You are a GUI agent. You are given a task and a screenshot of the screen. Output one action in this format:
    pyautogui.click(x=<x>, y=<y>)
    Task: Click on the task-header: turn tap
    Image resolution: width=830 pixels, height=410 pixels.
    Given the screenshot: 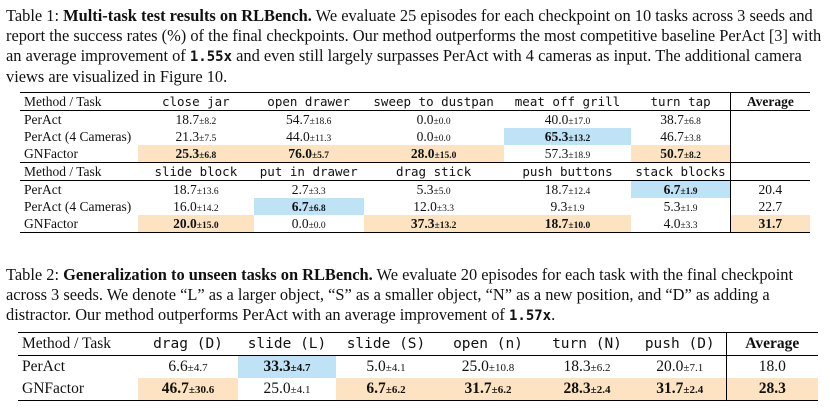 What is the action you would take?
    pyautogui.click(x=681, y=101)
    